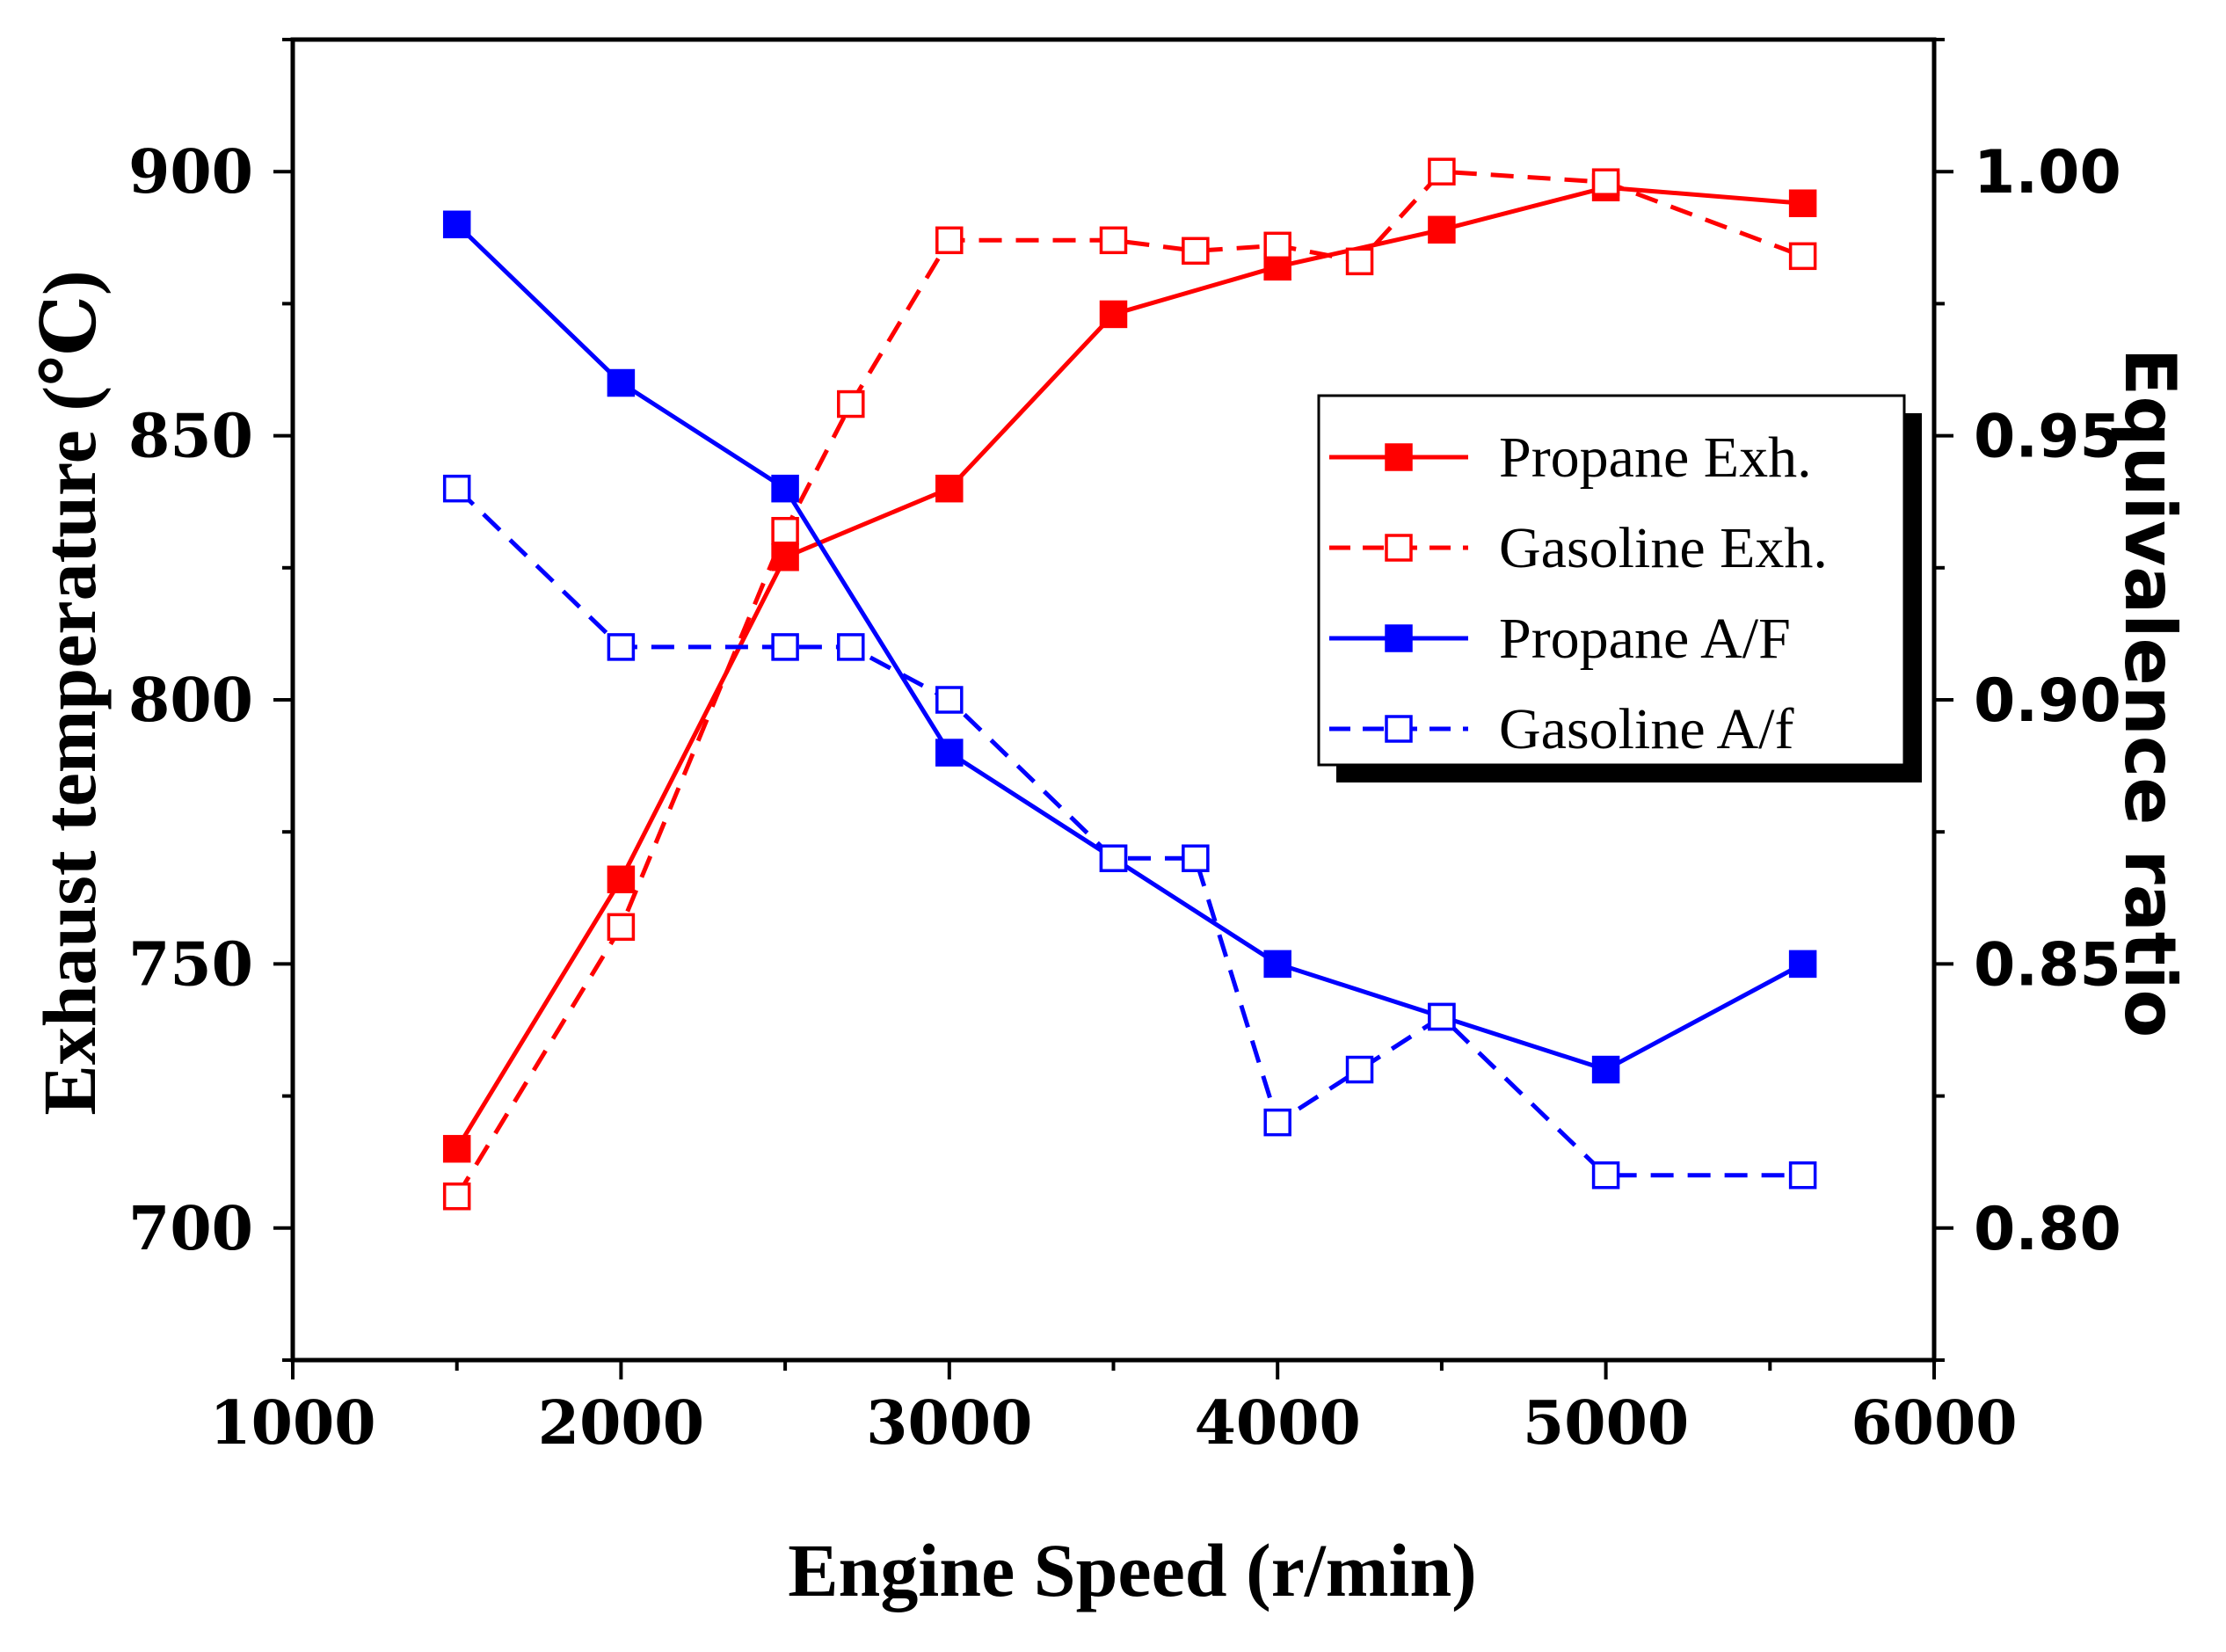  I want to click on x-tick-label: 4000, so click(1278, 1424).